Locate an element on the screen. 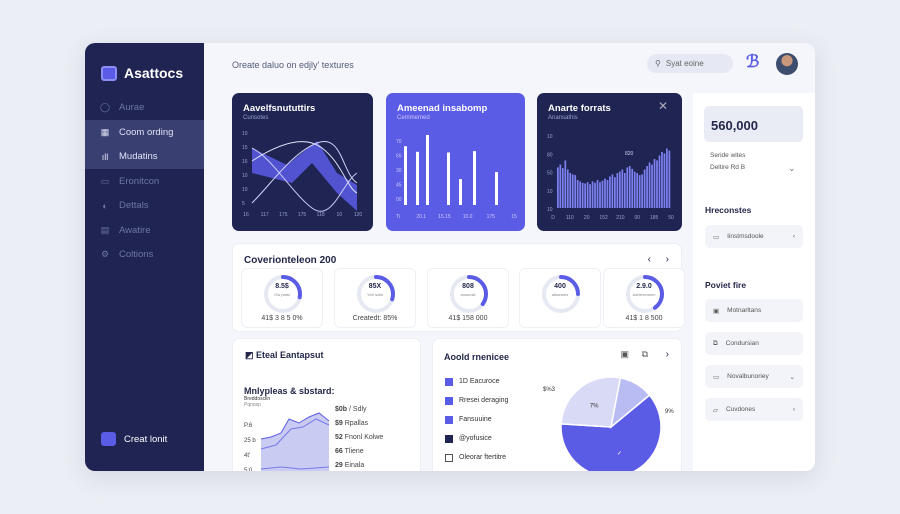 Image resolution: width=900 pixels, height=514 pixels. x-tick-label: 152 is located at coordinates (603, 218).